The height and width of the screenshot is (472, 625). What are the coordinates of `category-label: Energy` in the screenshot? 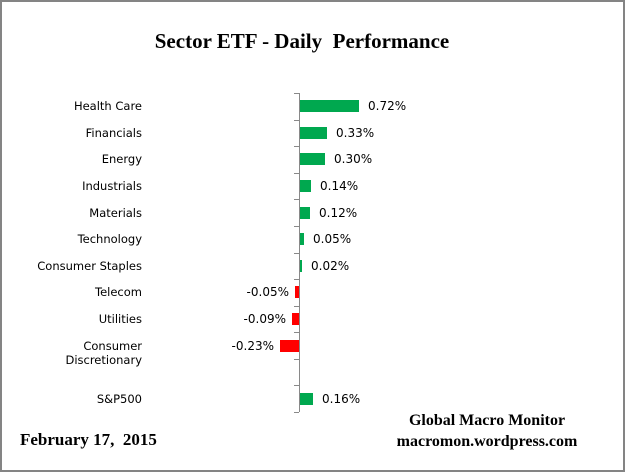 It's located at (121, 159).